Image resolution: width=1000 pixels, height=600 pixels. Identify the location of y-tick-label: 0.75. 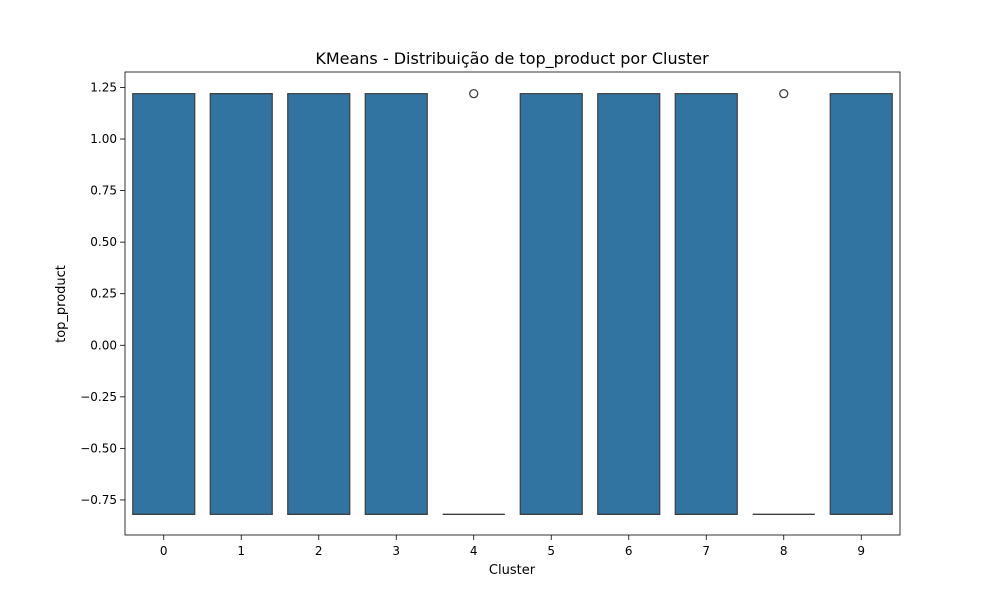
(103, 191).